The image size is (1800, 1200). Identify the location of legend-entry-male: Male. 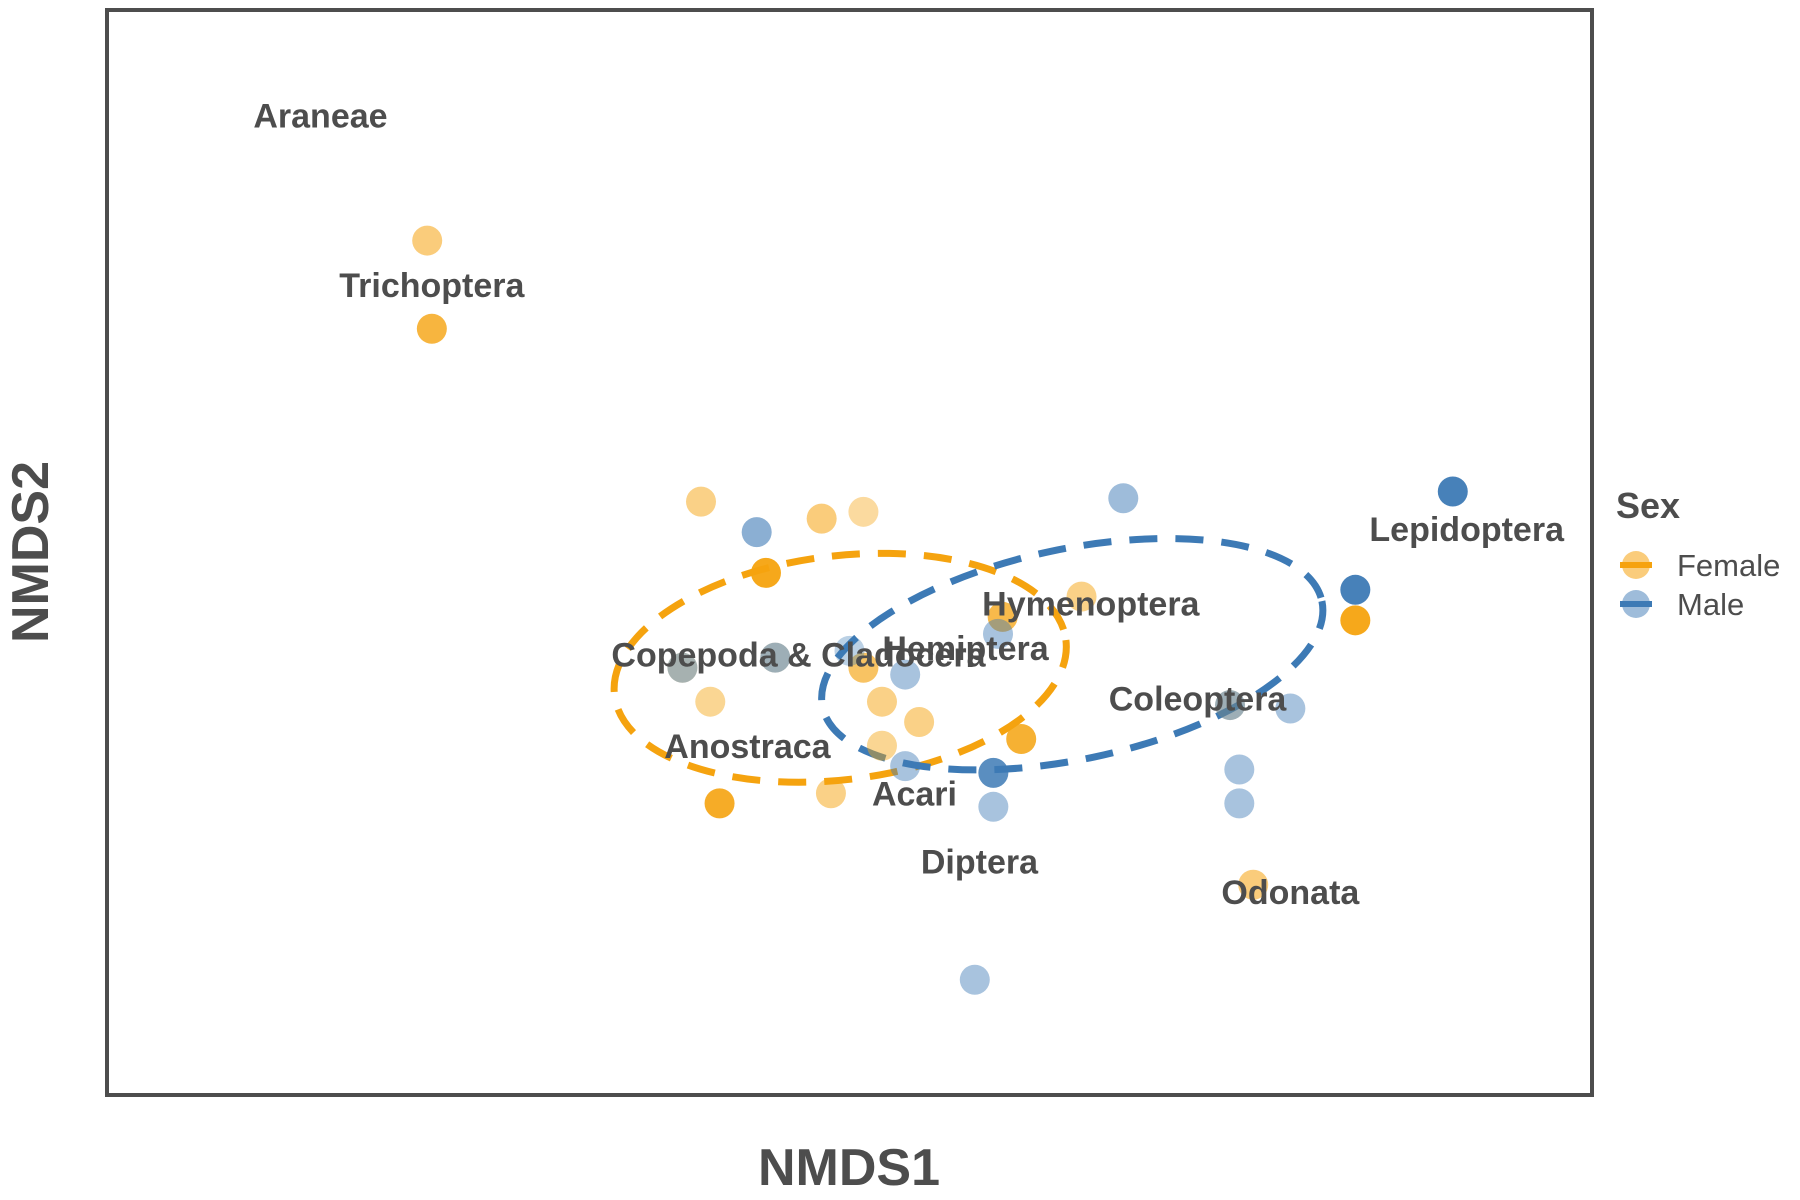
(1682, 604).